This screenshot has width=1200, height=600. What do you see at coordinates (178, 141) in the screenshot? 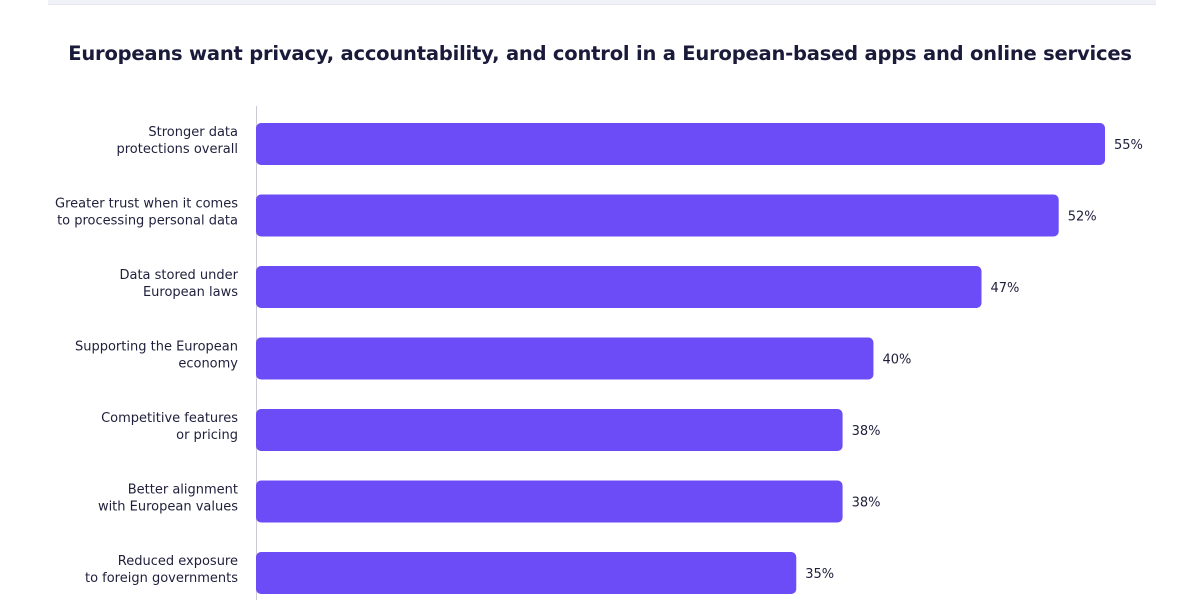
I see `category-label-1: Stronger data protections overall` at bounding box center [178, 141].